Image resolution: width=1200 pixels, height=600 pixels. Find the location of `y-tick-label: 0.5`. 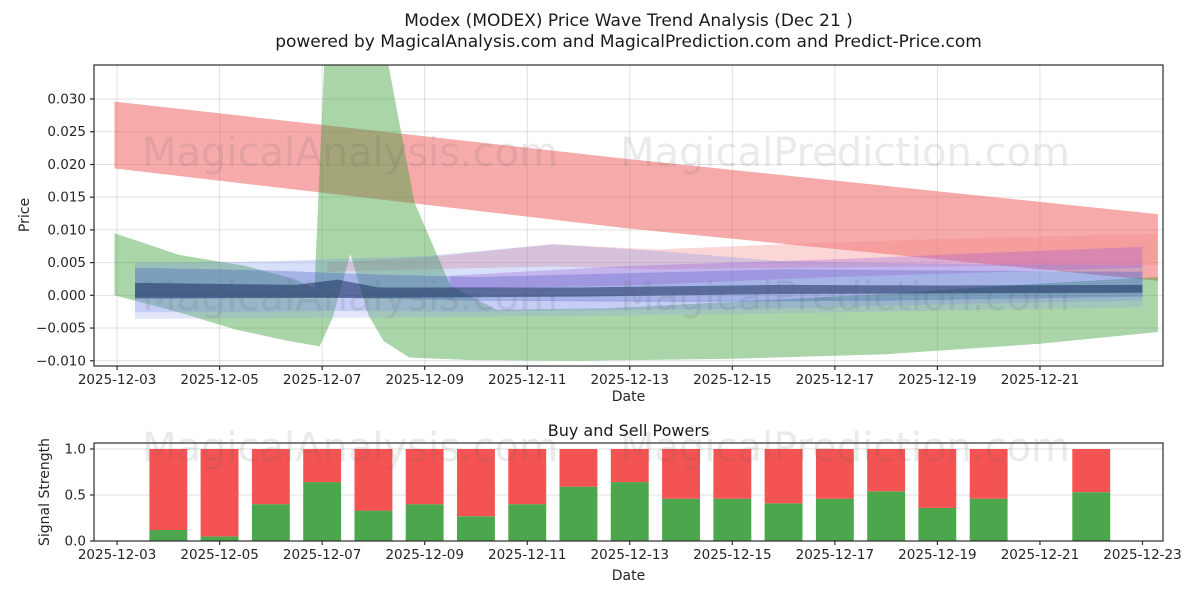

y-tick-label: 0.5 is located at coordinates (75, 495).